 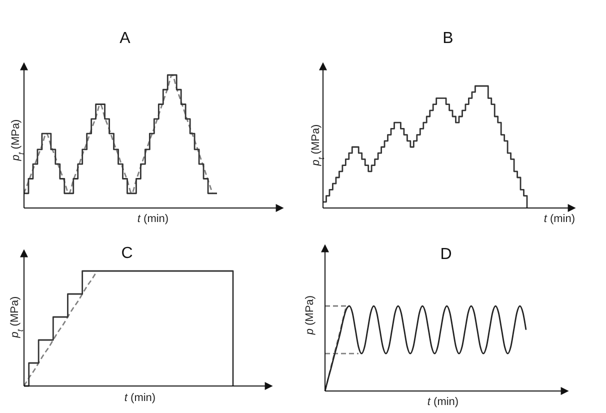 I want to click on chart-title: D, so click(x=446, y=254).